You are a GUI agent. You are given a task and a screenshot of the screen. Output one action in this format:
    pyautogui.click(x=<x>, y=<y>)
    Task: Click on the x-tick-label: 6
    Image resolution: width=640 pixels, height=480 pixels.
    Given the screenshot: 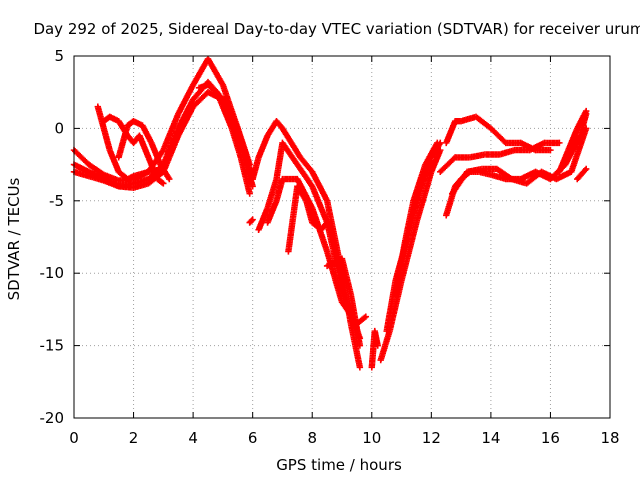 What is the action you would take?
    pyautogui.click(x=253, y=438)
    